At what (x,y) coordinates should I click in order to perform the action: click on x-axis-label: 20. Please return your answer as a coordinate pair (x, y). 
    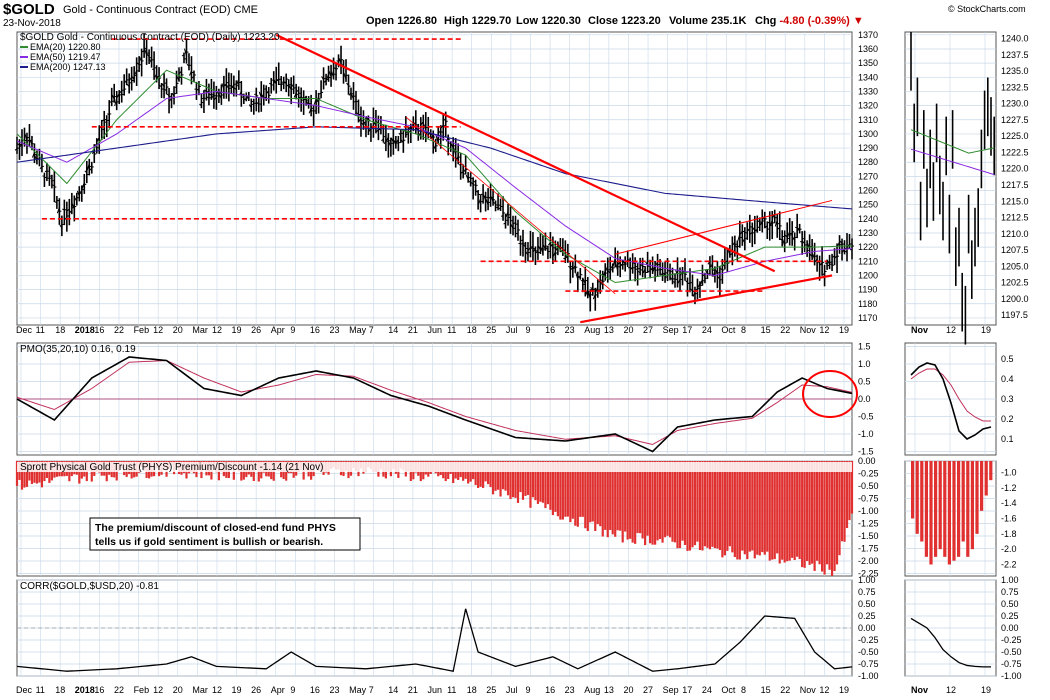
    Looking at the image, I should click on (178, 330).